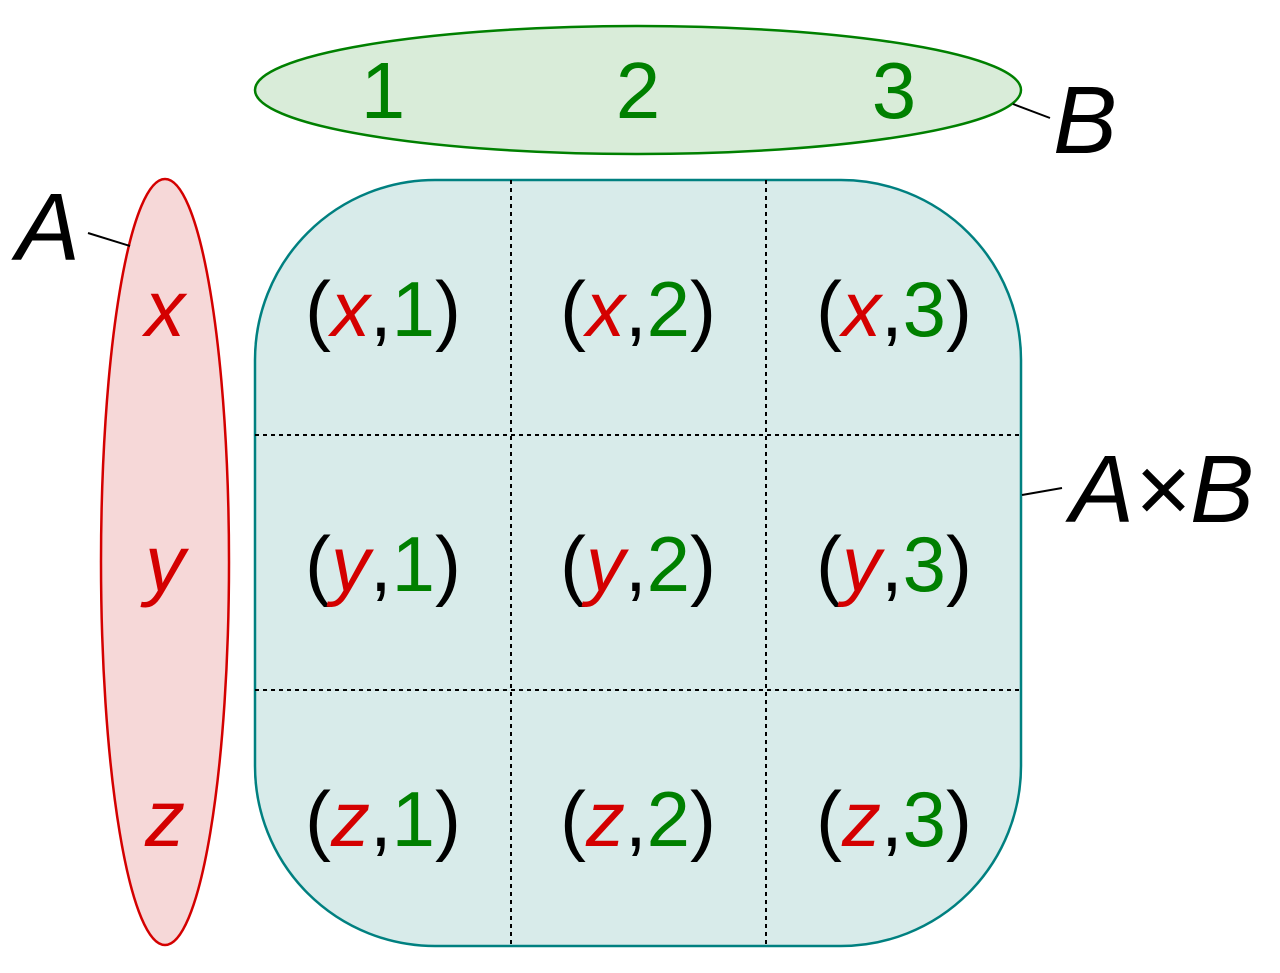  I want to click on set-b: 1 2 3, so click(638, 90).